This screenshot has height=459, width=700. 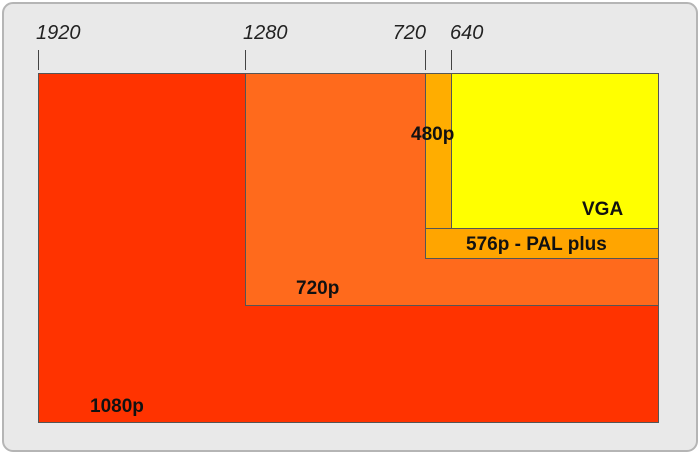 What do you see at coordinates (409, 33) in the screenshot?
I see `tick-label: 720` at bounding box center [409, 33].